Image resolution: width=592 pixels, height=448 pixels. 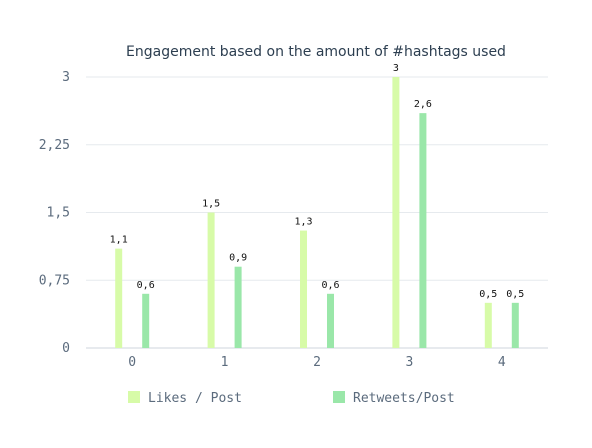 I want to click on x-tick-label: 0, so click(x=132, y=362).